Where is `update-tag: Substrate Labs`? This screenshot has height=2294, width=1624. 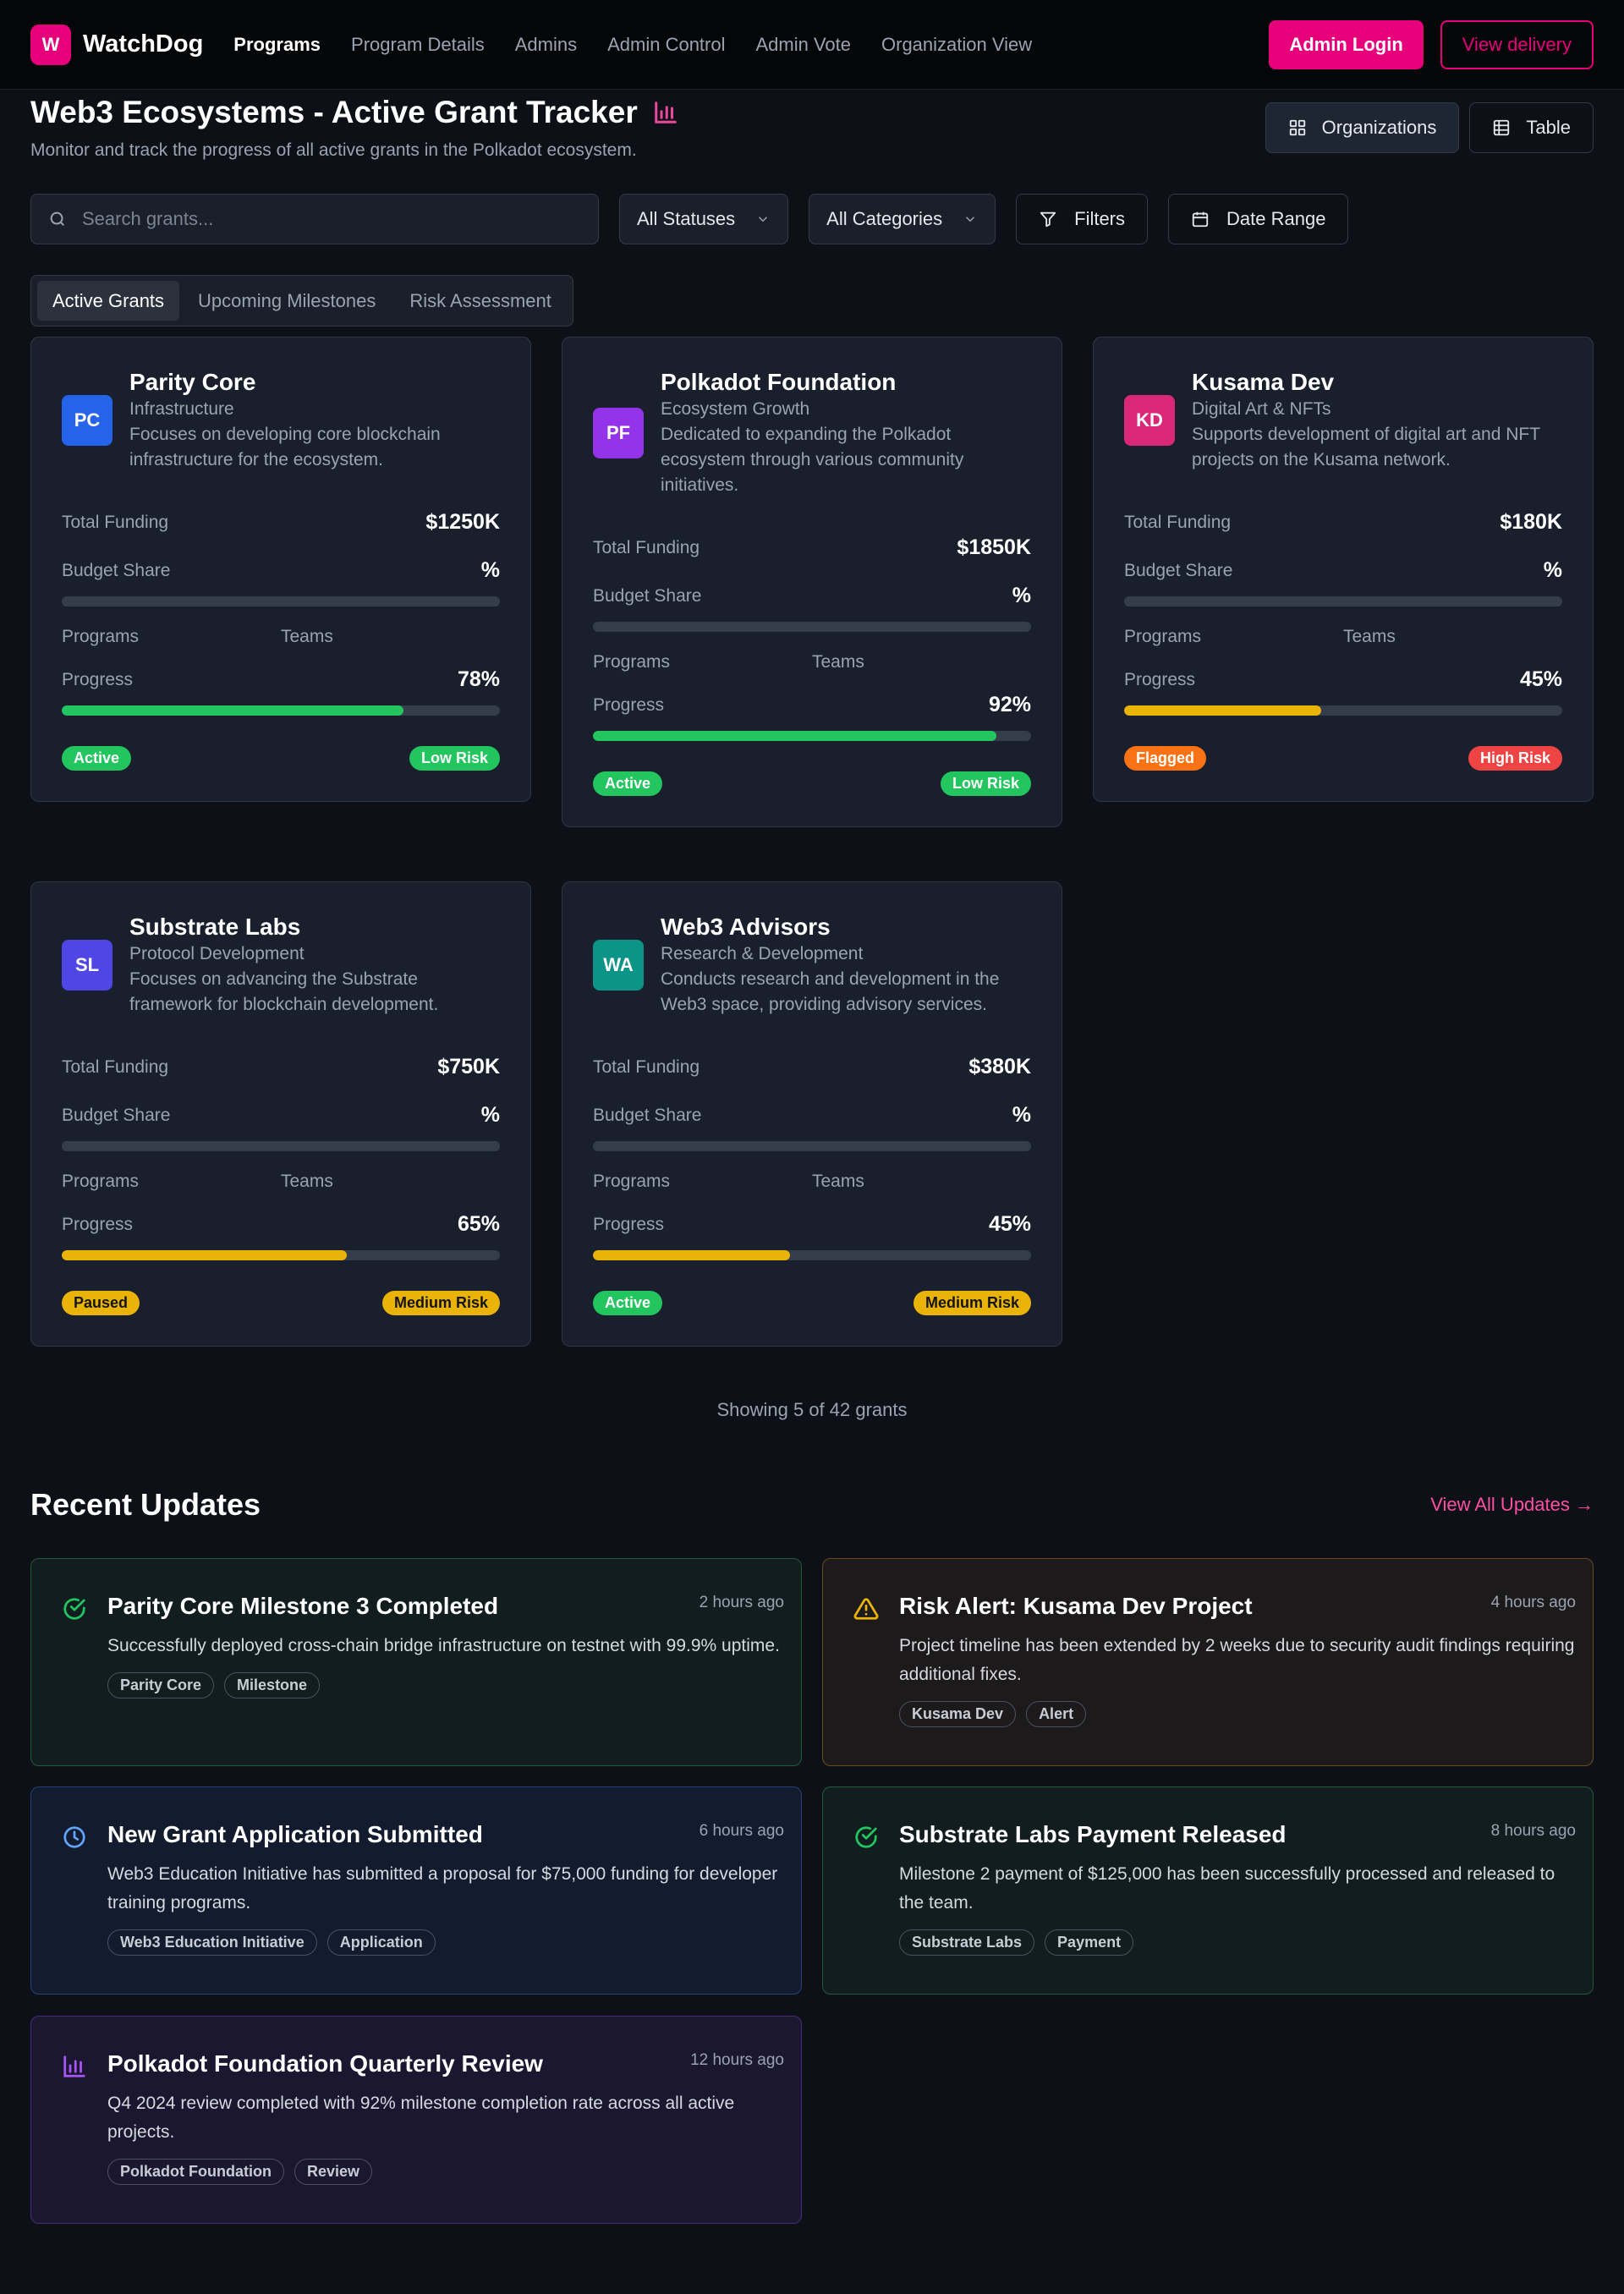
update-tag: Substrate Labs is located at coordinates (967, 1942).